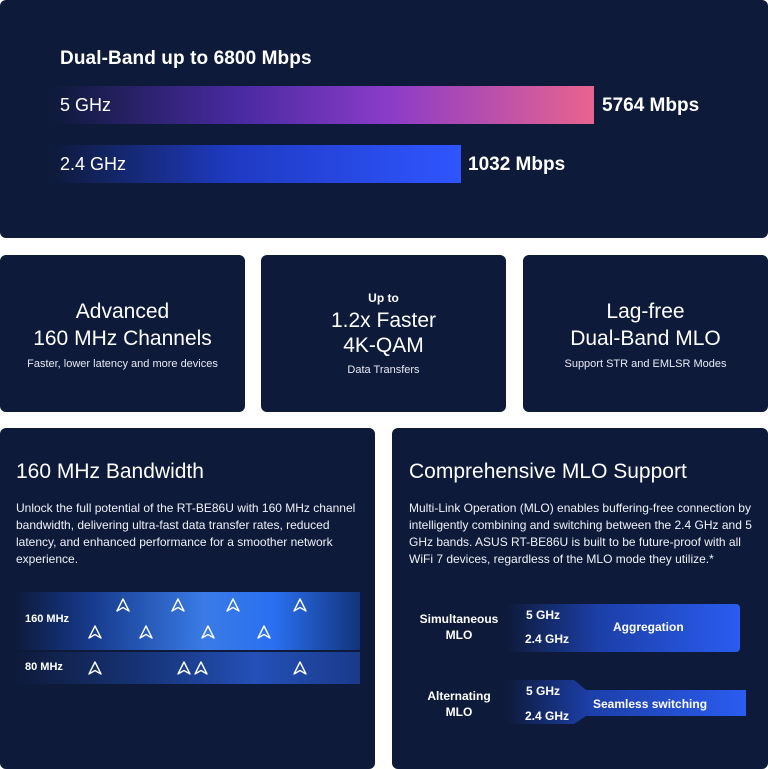 This screenshot has height=769, width=768. Describe the element at coordinates (44, 667) in the screenshot. I see `channel-80mhz-label: 80 MHz` at that location.